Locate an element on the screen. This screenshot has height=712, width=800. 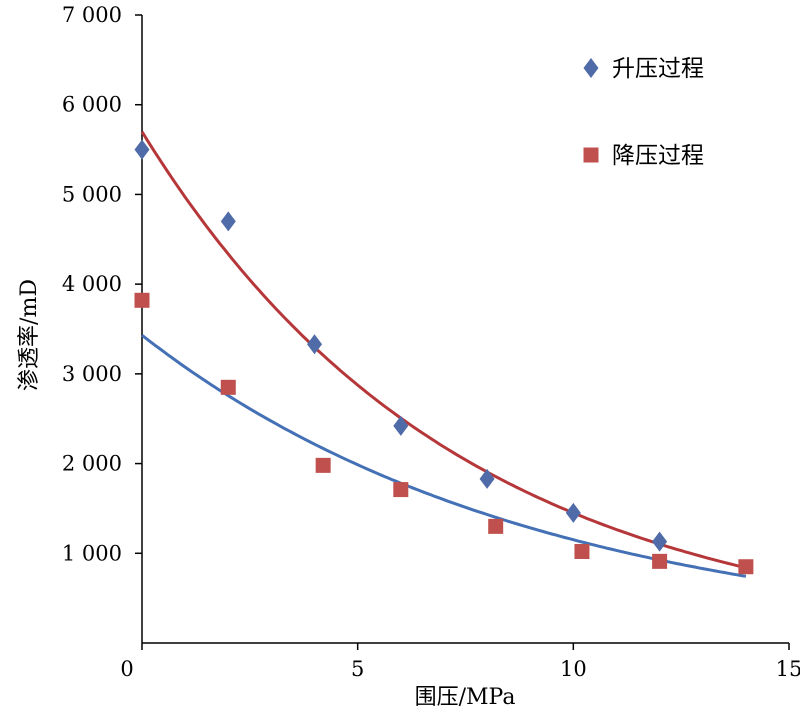
y-tick-label: 7 000 is located at coordinates (92, 15).